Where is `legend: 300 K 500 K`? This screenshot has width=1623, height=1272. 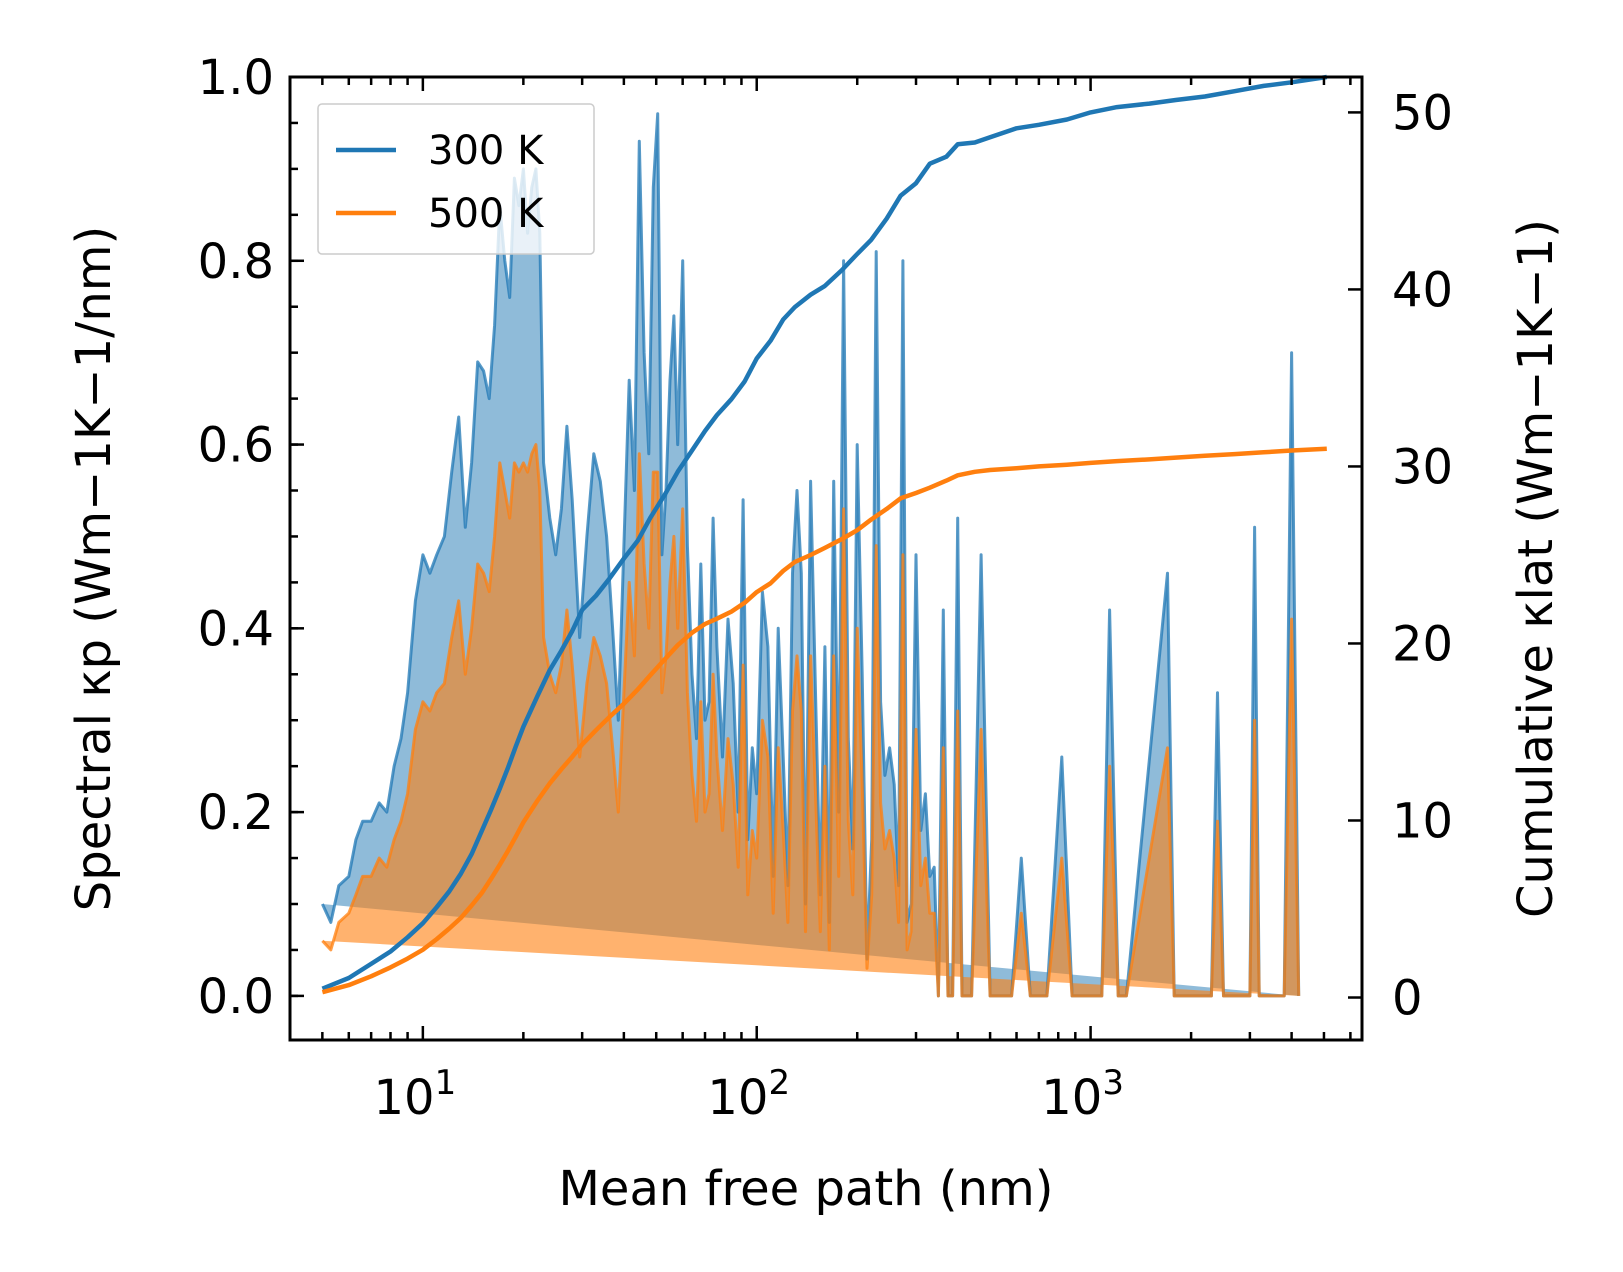
legend: 300 K 500 K is located at coordinates (456, 179).